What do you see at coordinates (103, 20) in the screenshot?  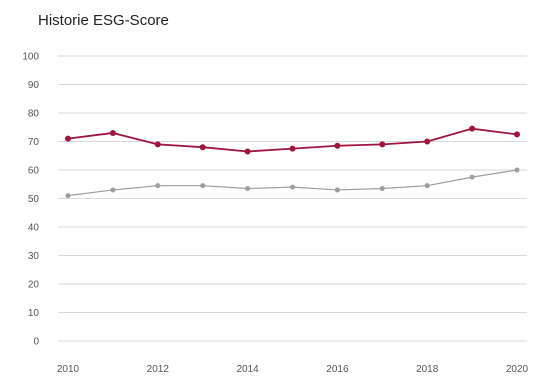 I see `chart-title: Historie ESG-Score` at bounding box center [103, 20].